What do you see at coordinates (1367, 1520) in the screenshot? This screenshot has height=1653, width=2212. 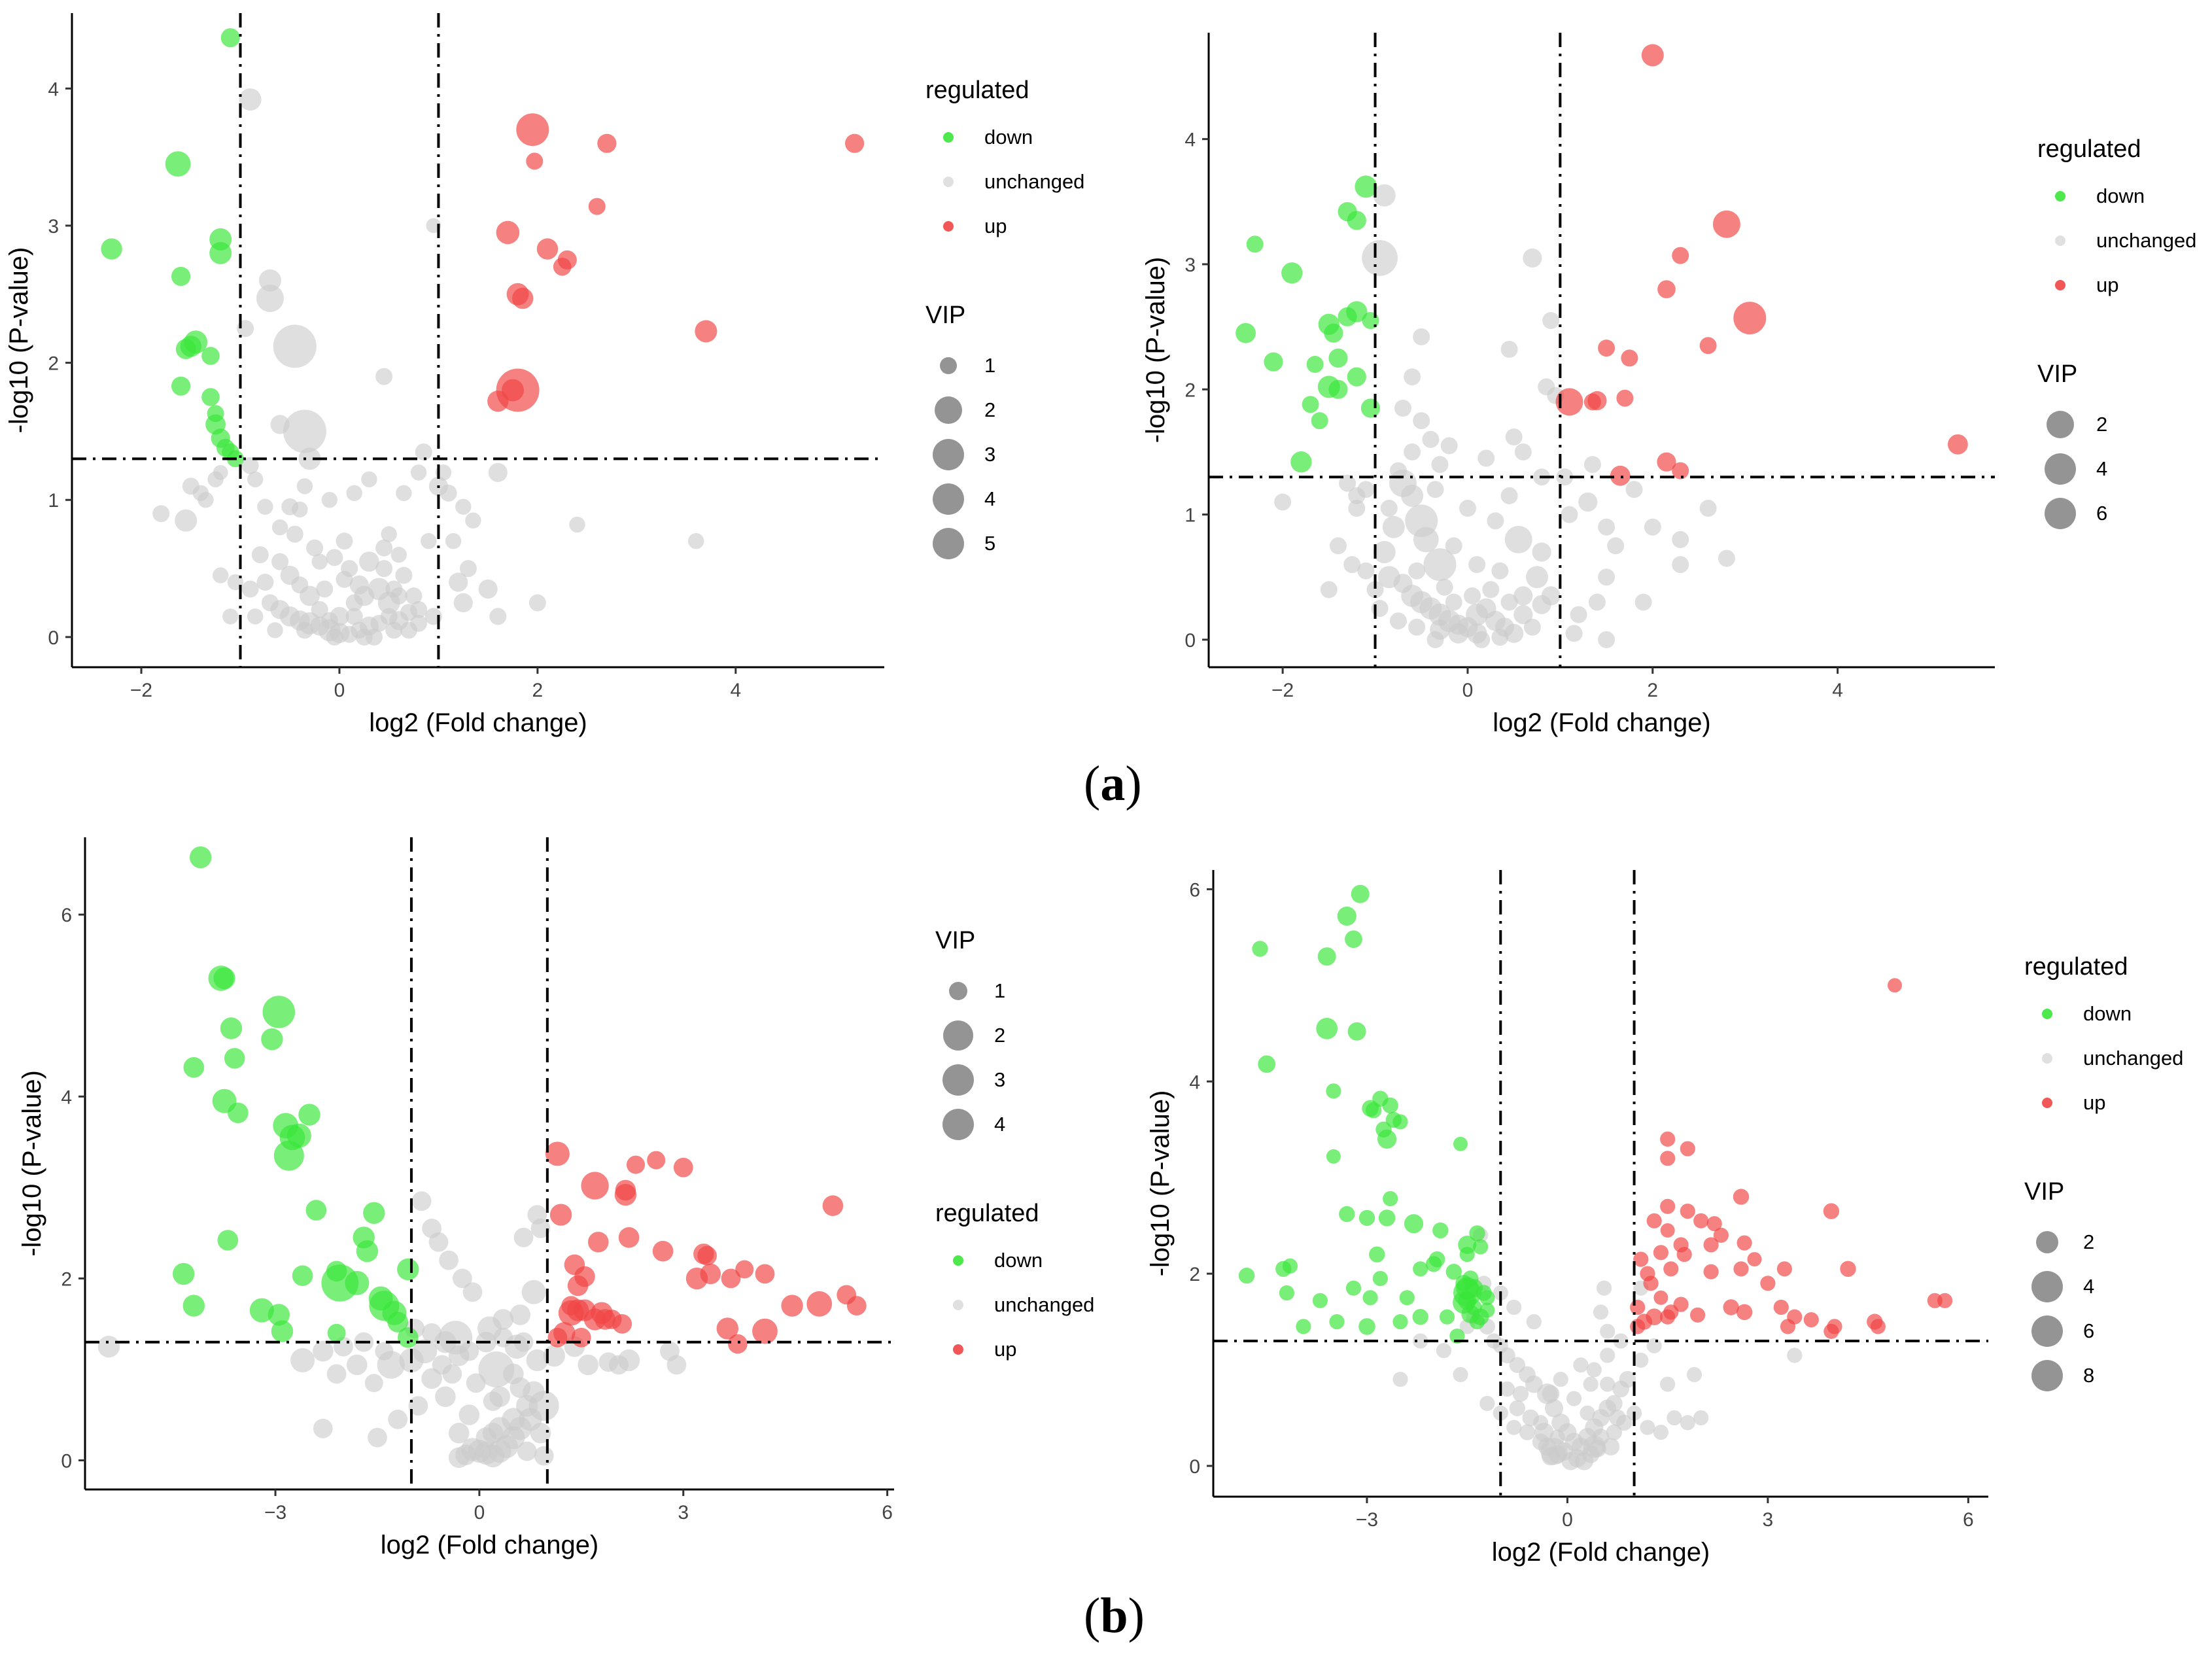 I see `x-tick-label: −3` at bounding box center [1367, 1520].